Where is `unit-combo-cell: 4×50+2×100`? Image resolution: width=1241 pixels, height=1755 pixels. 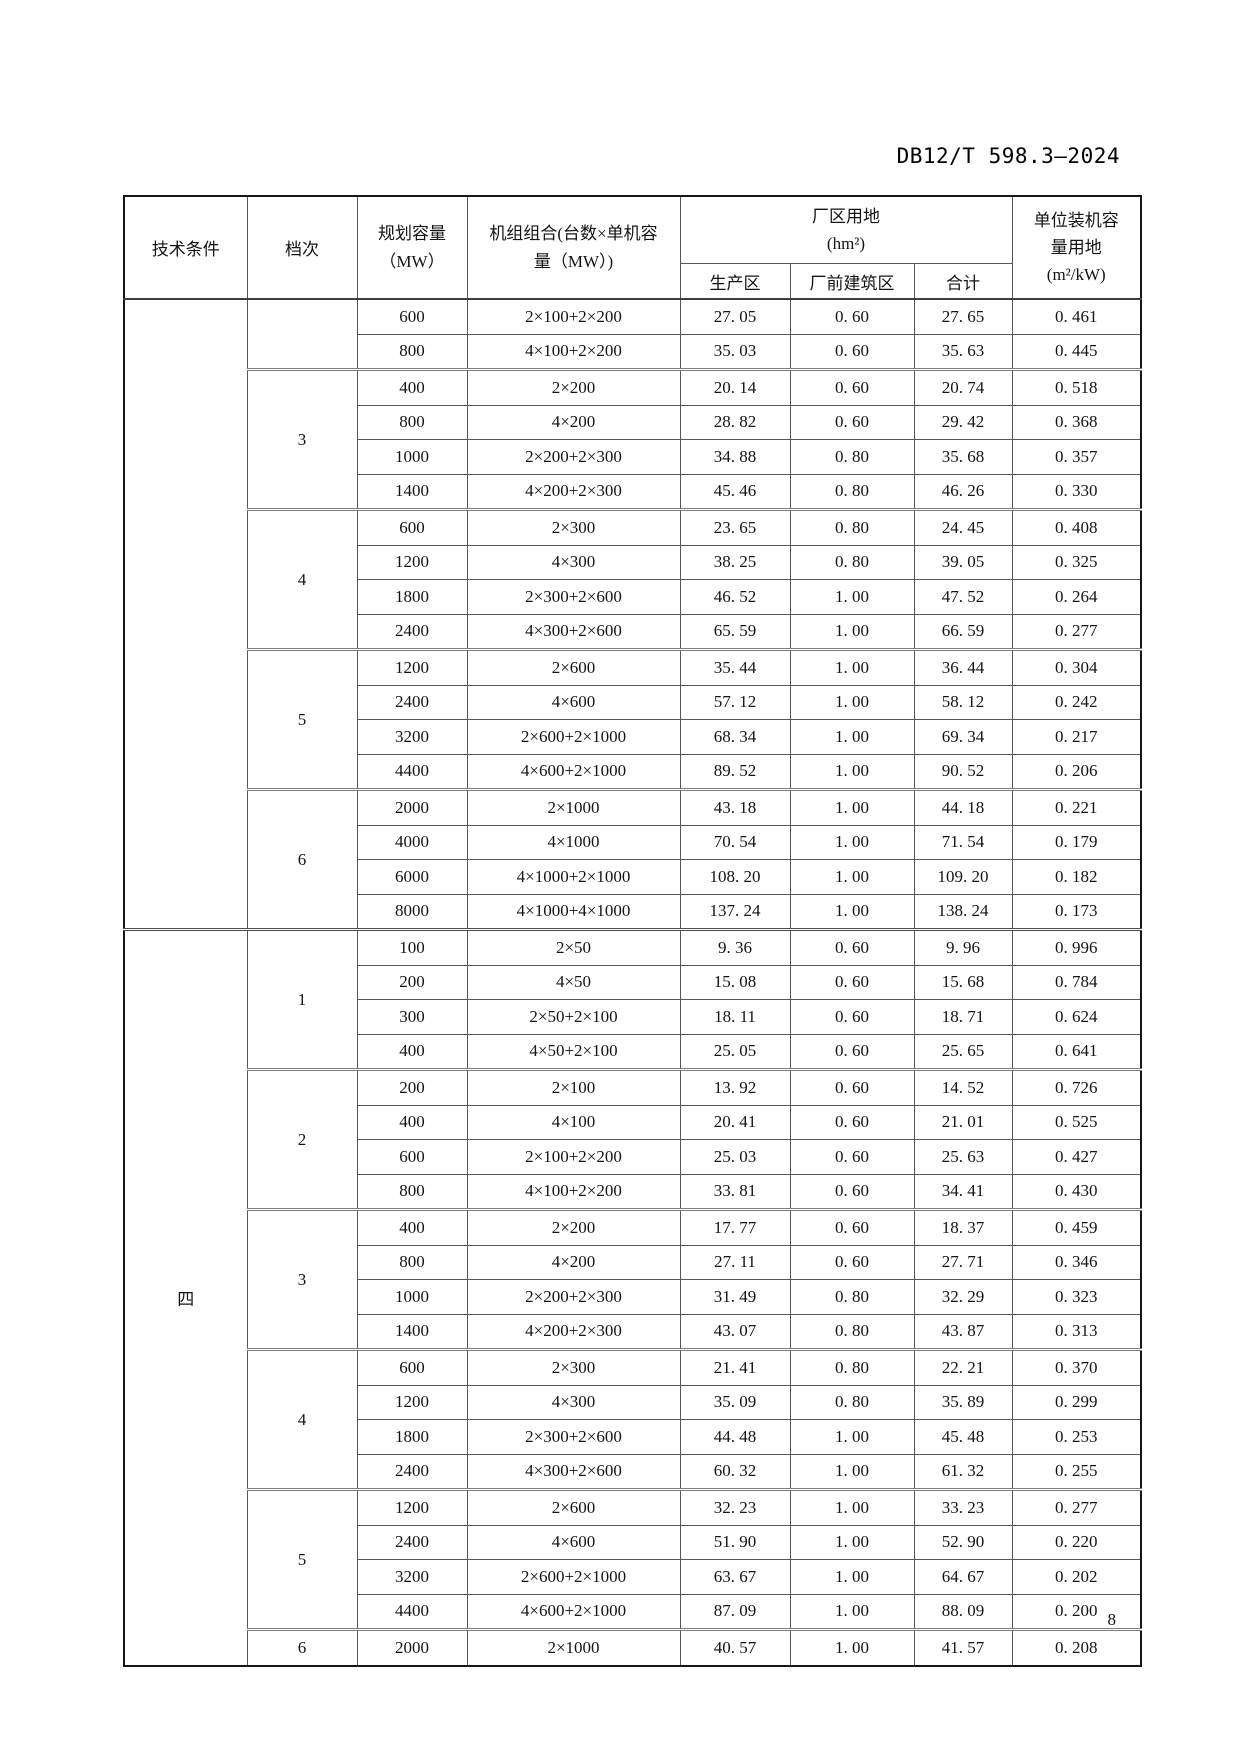 unit-combo-cell: 4×50+2×100 is located at coordinates (573, 1051).